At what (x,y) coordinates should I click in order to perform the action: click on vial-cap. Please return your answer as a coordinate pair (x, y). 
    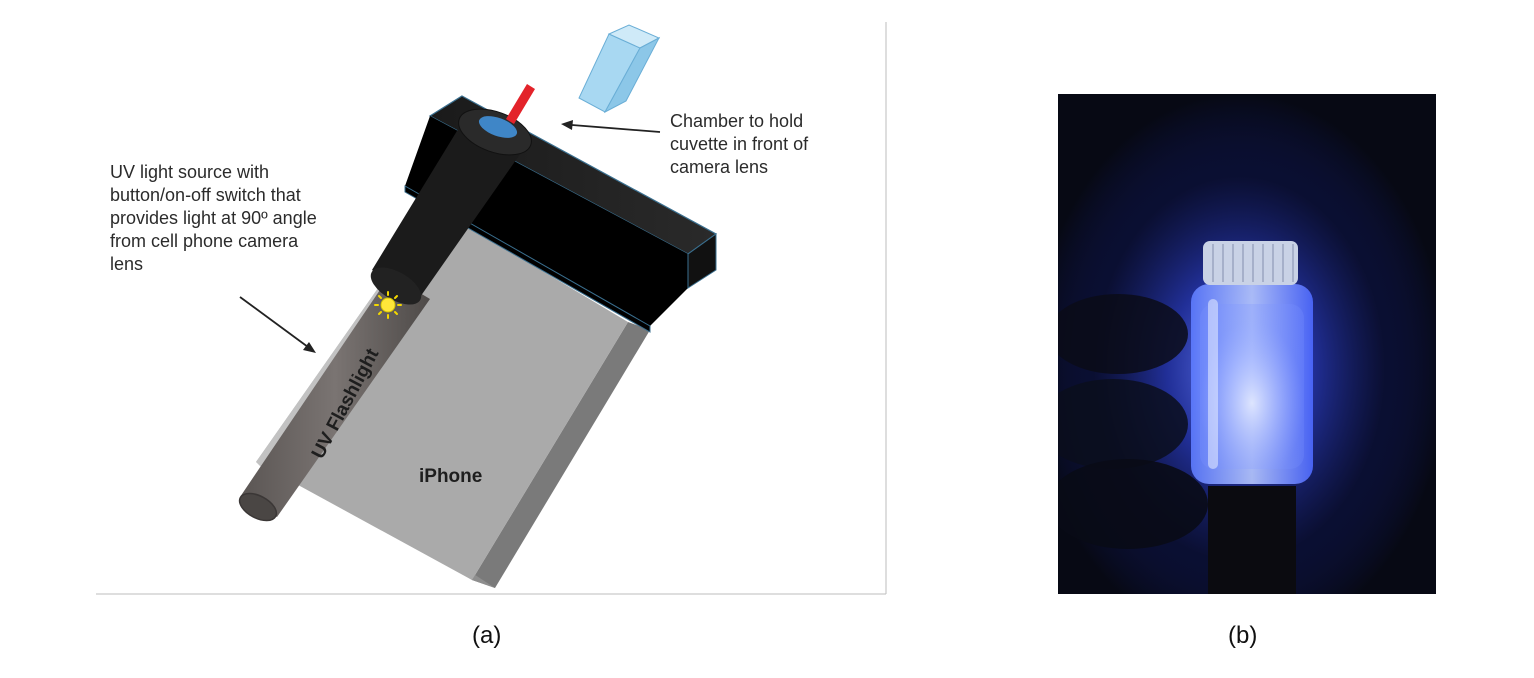
    Looking at the image, I should click on (1250, 263).